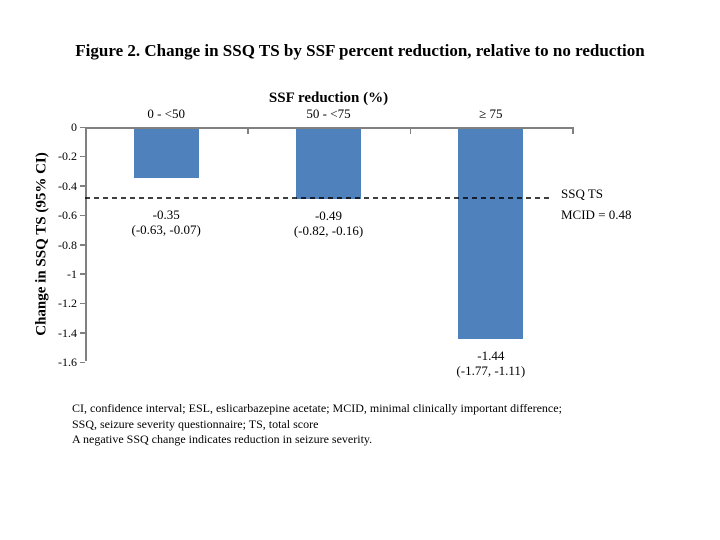 The height and width of the screenshot is (540, 720). Describe the element at coordinates (328, 113) in the screenshot. I see `category-label: 50 - <75` at that location.